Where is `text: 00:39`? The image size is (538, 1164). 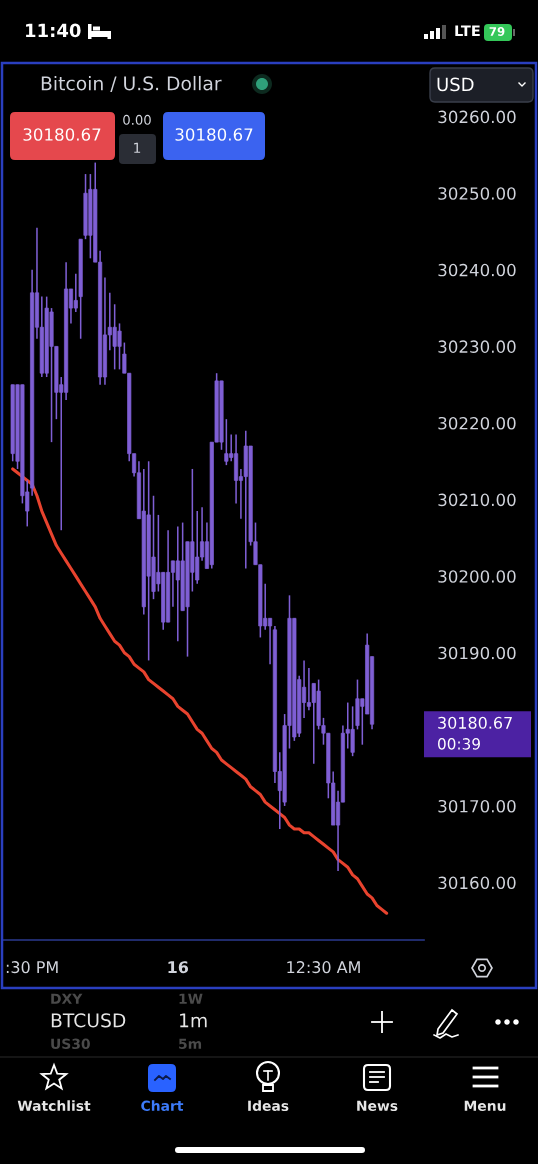 text: 00:39 is located at coordinates (459, 744).